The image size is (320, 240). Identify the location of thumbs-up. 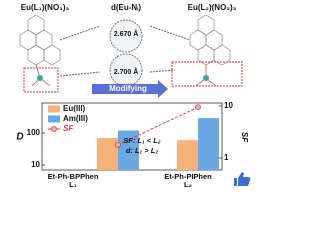
(242, 179).